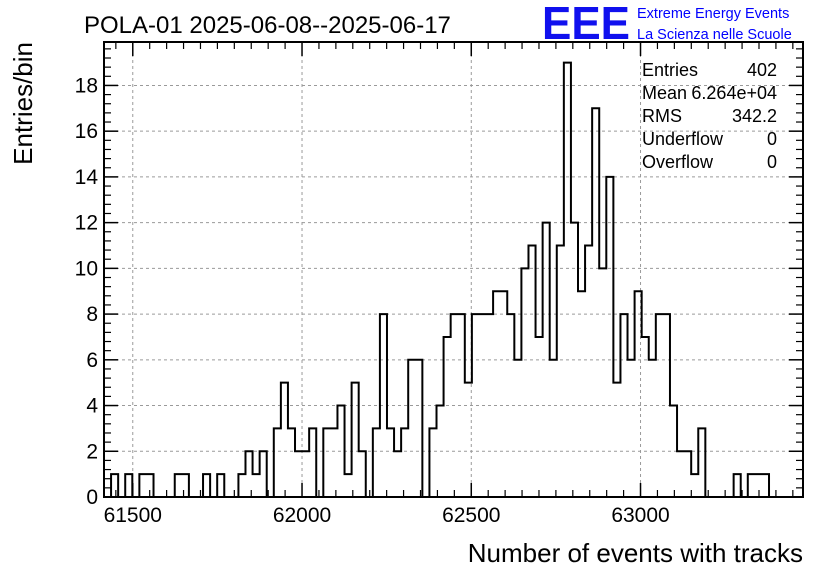 Image resolution: width=836 pixels, height=572 pixels. Describe the element at coordinates (87, 177) in the screenshot. I see `y-tick-label: 14` at that location.